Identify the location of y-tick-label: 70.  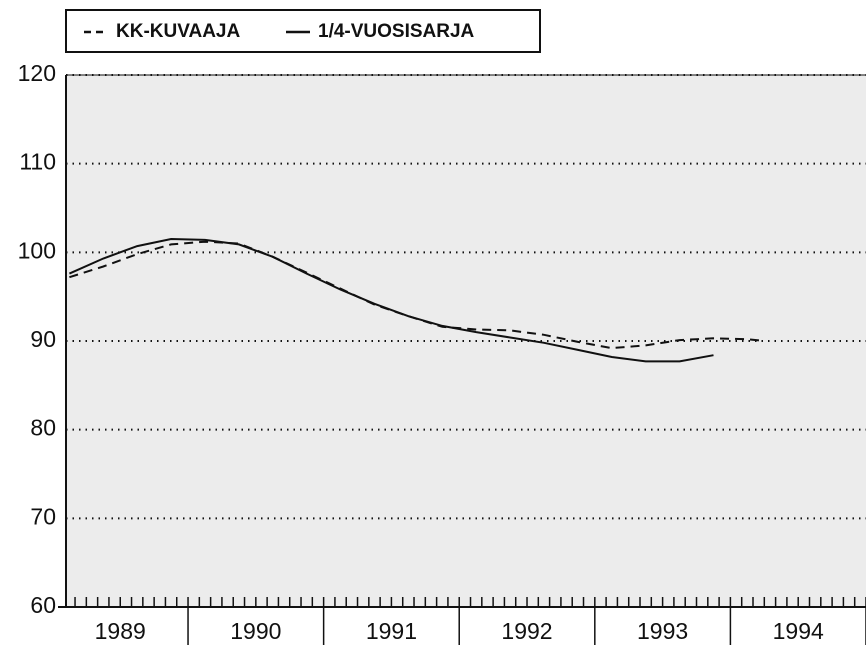
(43, 516).